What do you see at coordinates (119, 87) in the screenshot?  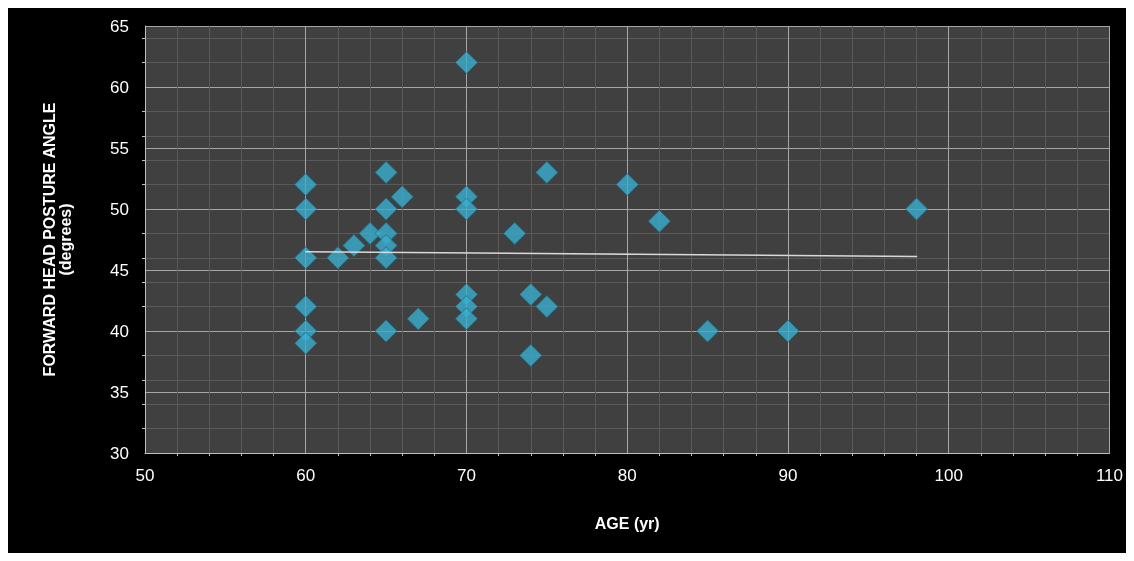 I see `y-tick-label: 60` at bounding box center [119, 87].